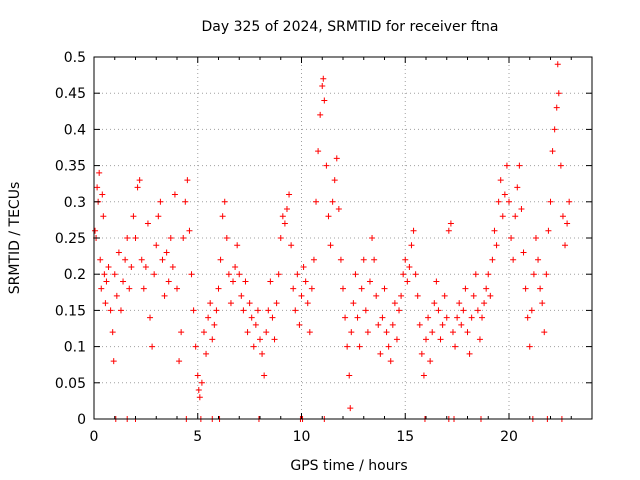  What do you see at coordinates (197, 437) in the screenshot?
I see `x-tick-label: 5` at bounding box center [197, 437].